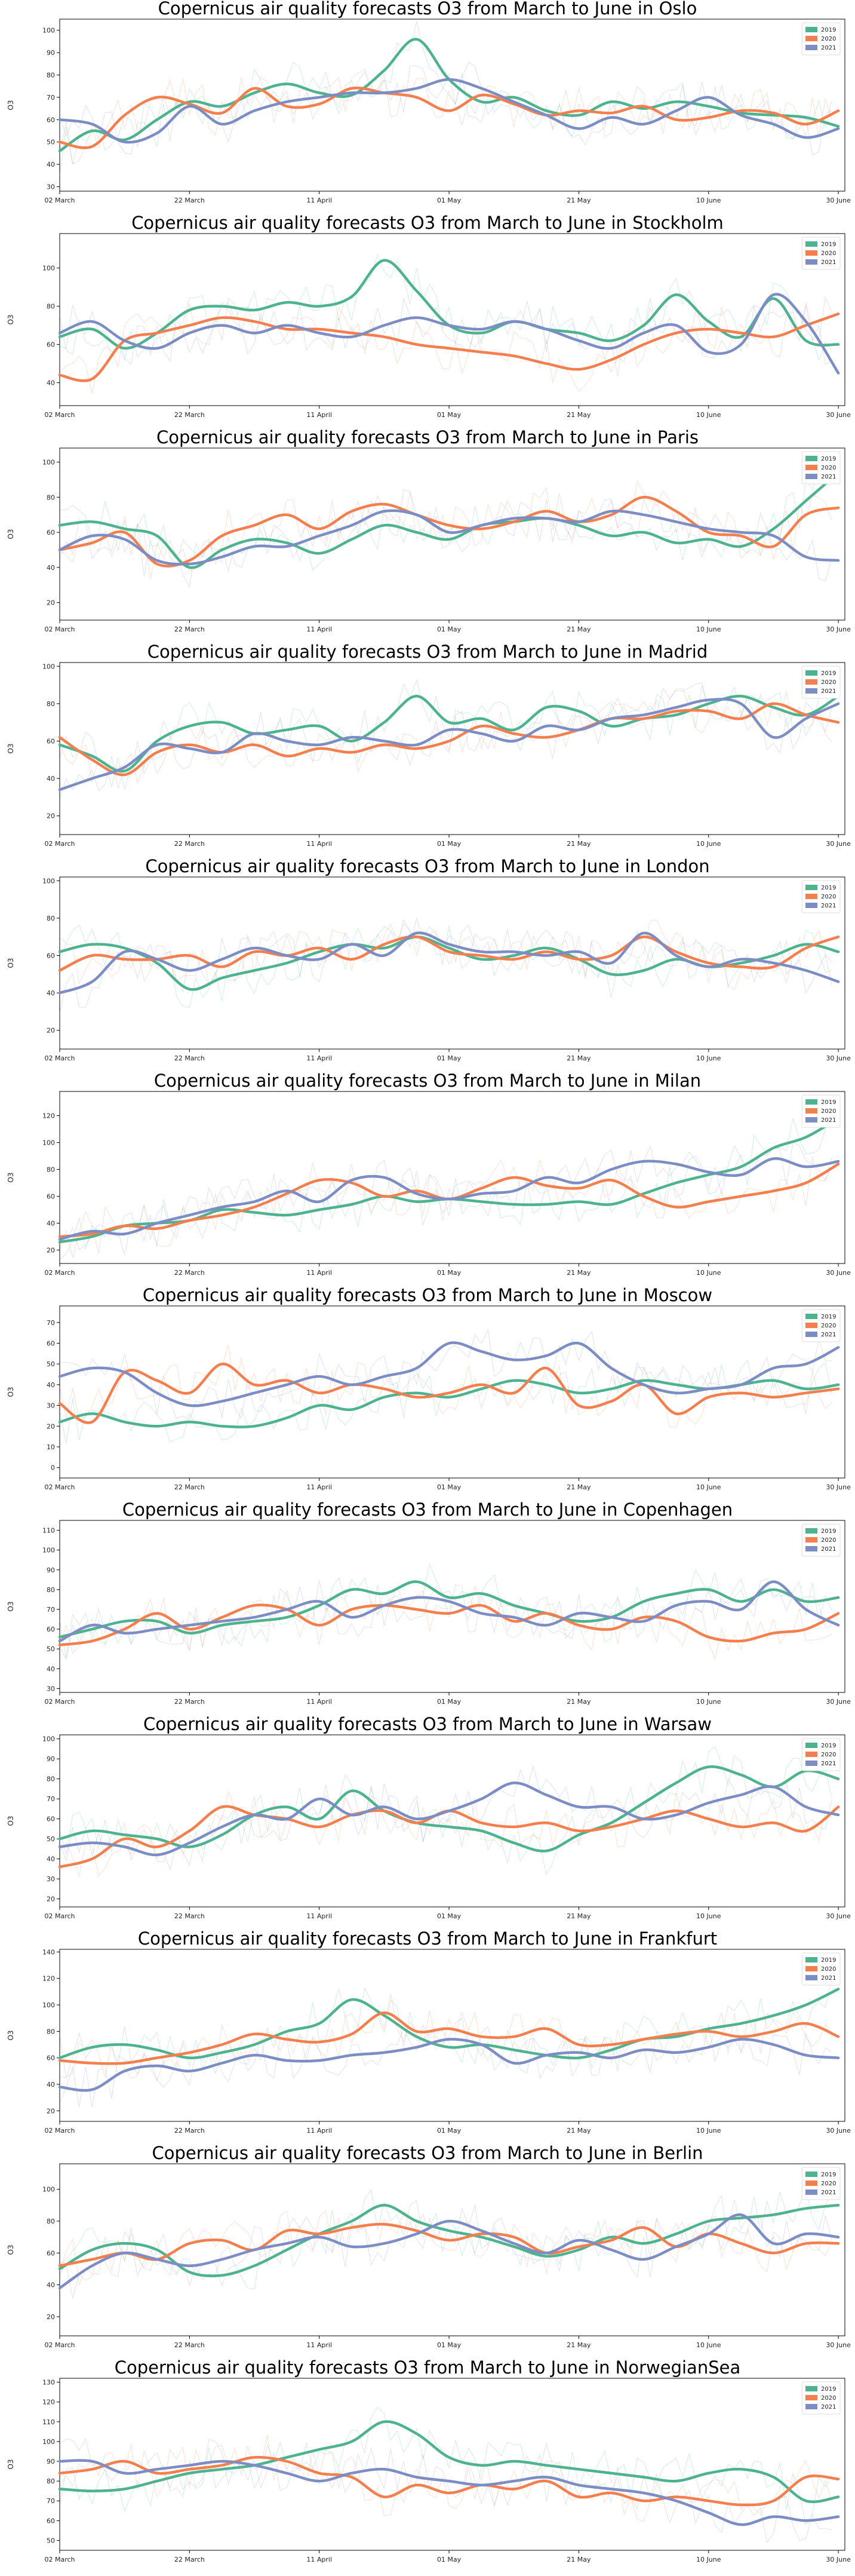 This screenshot has width=855, height=2576. I want to click on y-tick-label: 10, so click(51, 1447).